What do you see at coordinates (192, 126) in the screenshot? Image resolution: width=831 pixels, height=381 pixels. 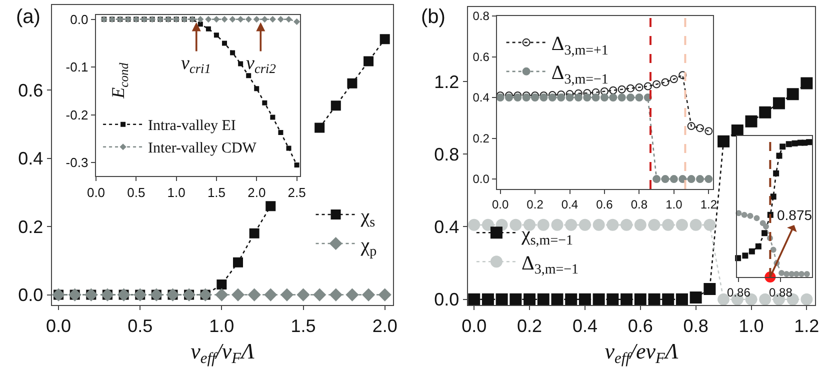 I see `legend-label: Intra-valley EI` at bounding box center [192, 126].